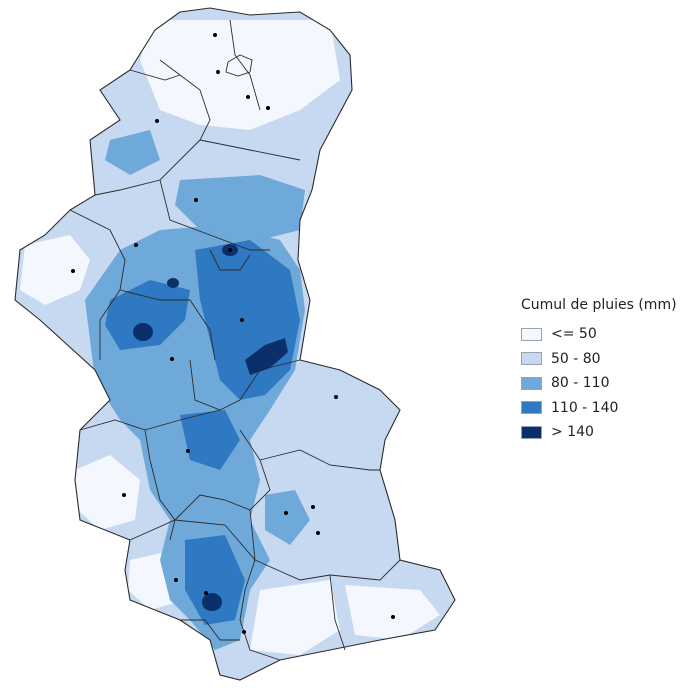 The height and width of the screenshot is (690, 700). What do you see at coordinates (580, 383) in the screenshot?
I see `legend-label: 80 - 110` at bounding box center [580, 383].